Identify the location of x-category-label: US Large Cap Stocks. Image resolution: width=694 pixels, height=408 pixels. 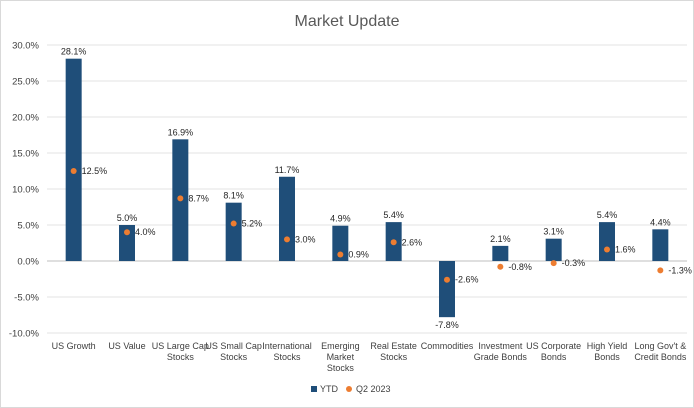
(180, 351).